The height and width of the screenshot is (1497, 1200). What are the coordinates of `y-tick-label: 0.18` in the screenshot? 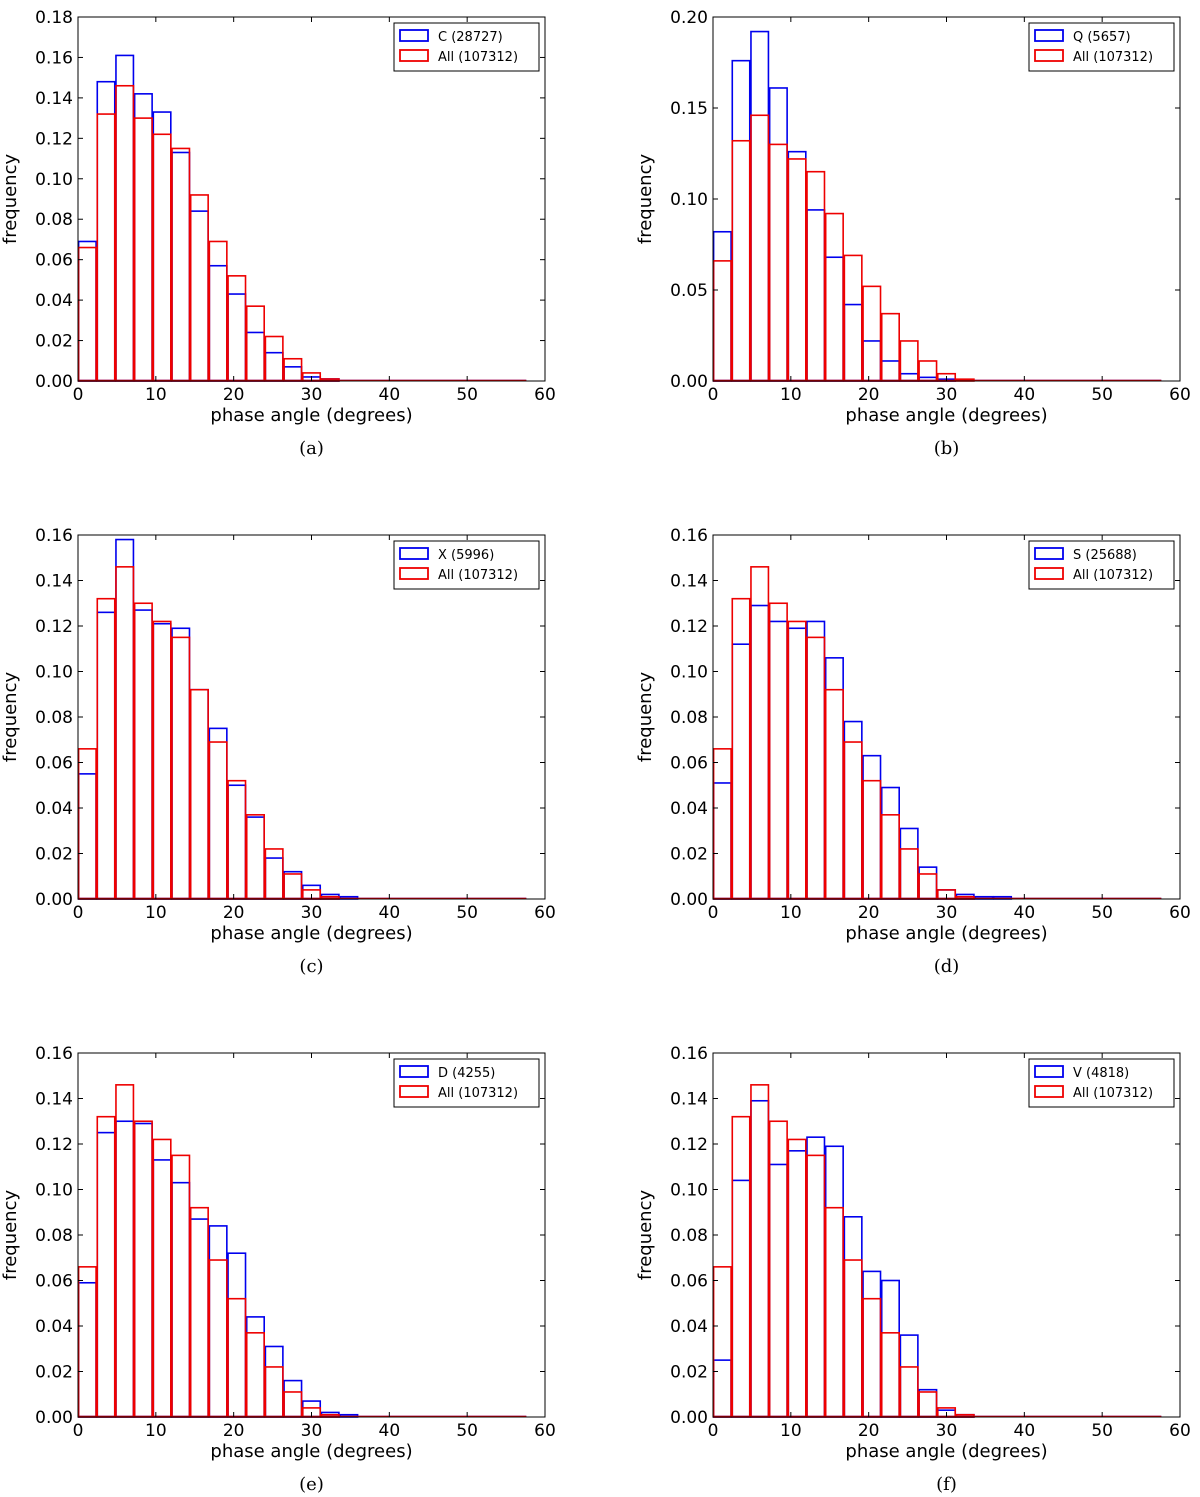 It's located at (54, 18).